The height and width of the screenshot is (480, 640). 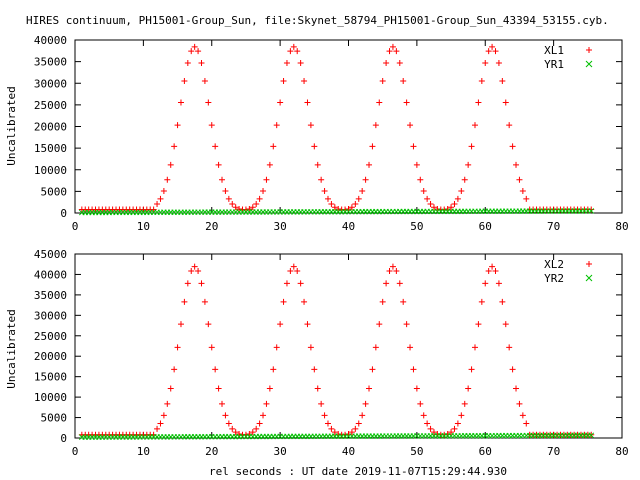 What do you see at coordinates (50, 62) in the screenshot?
I see `y-tick-label: 35000` at bounding box center [50, 62].